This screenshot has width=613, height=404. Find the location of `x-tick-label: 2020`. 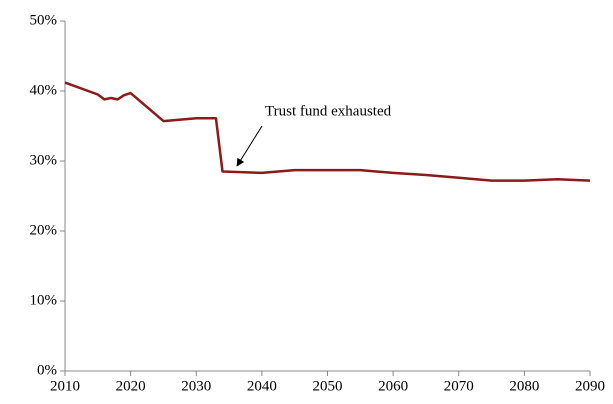

x-tick-label: 2020 is located at coordinates (131, 386).